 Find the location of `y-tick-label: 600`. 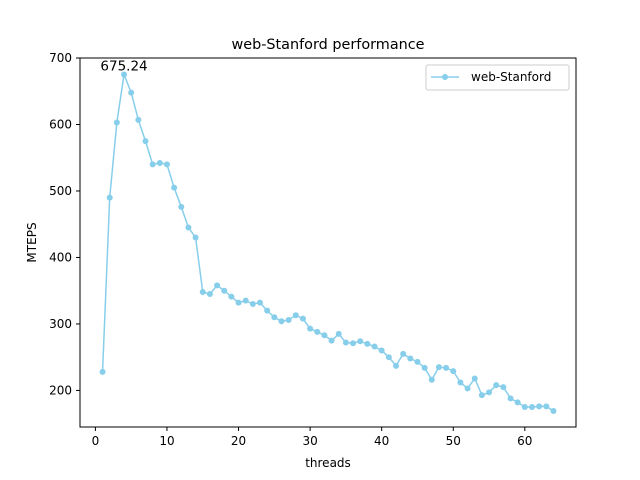

y-tick-label: 600 is located at coordinates (60, 124).